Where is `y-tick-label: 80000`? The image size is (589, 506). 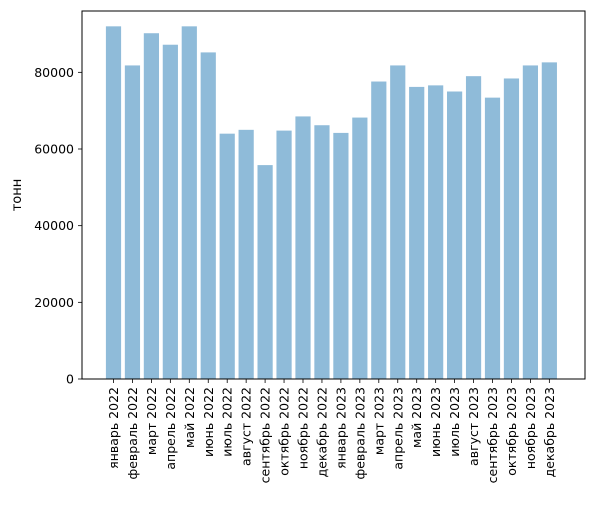 y-tick-label: 80000 is located at coordinates (54, 72).